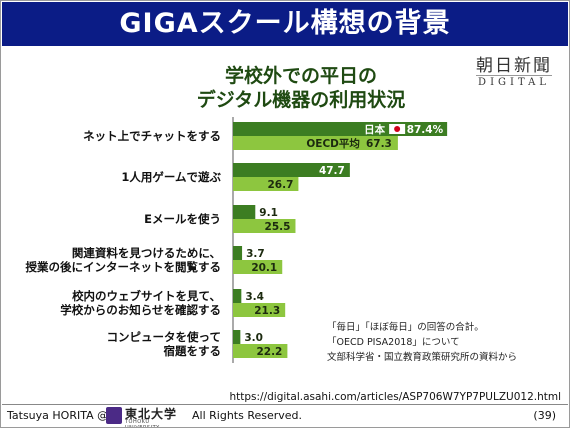 The image size is (570, 428). Describe the element at coordinates (374, 129) in the screenshot. I see `legend-label-japan: 日本` at that location.